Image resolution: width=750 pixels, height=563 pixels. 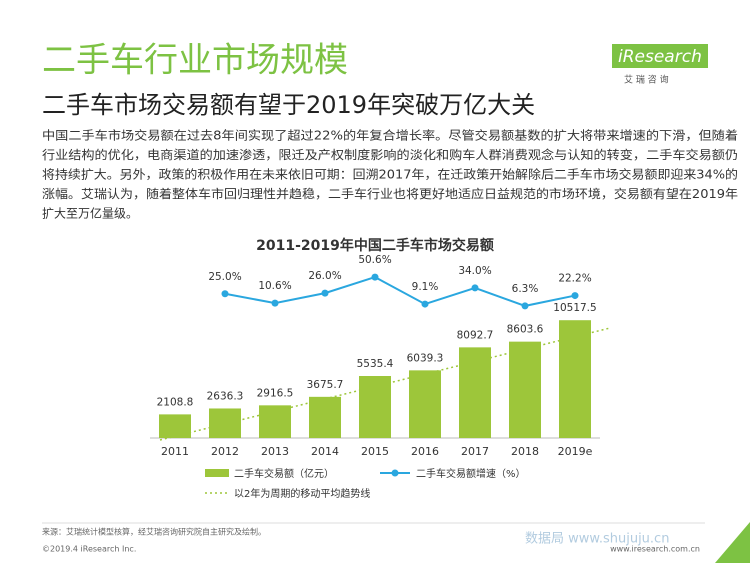 I want to click on legend-label: 二手车交易额增速（%）, so click(x=471, y=473).